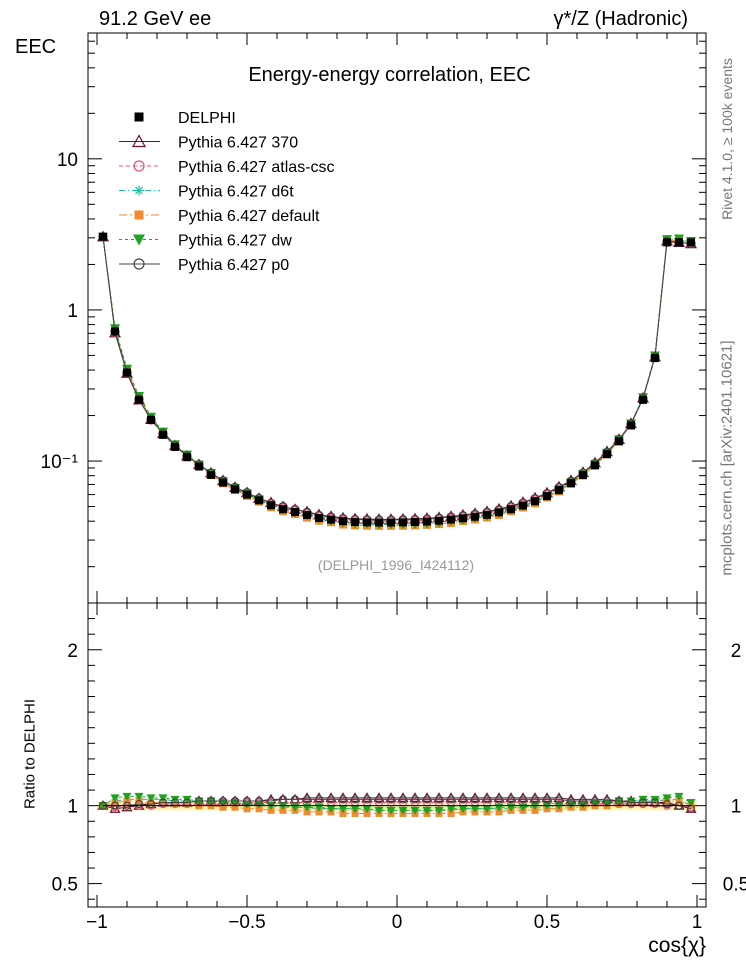 The width and height of the screenshot is (746, 972). Describe the element at coordinates (727, 458) in the screenshot. I see `mcplots-label: mcplots.cern.ch [arXiv:2401.10621]` at that location.